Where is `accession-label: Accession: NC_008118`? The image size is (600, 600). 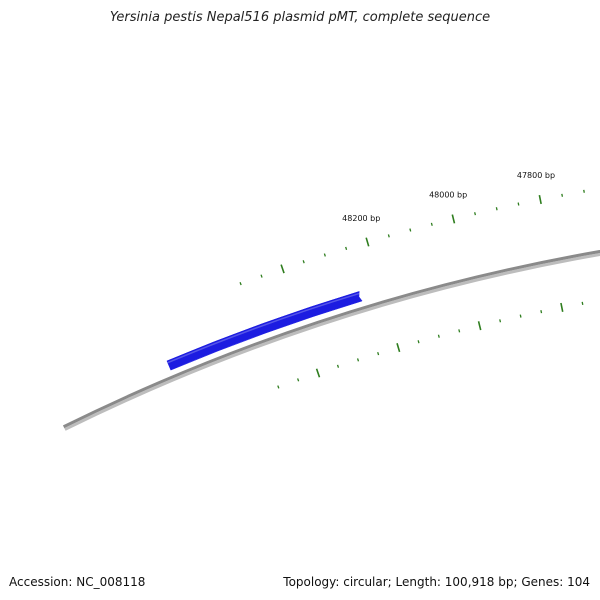
accession-label: Accession: NC_008118 is located at coordinates (77, 582).